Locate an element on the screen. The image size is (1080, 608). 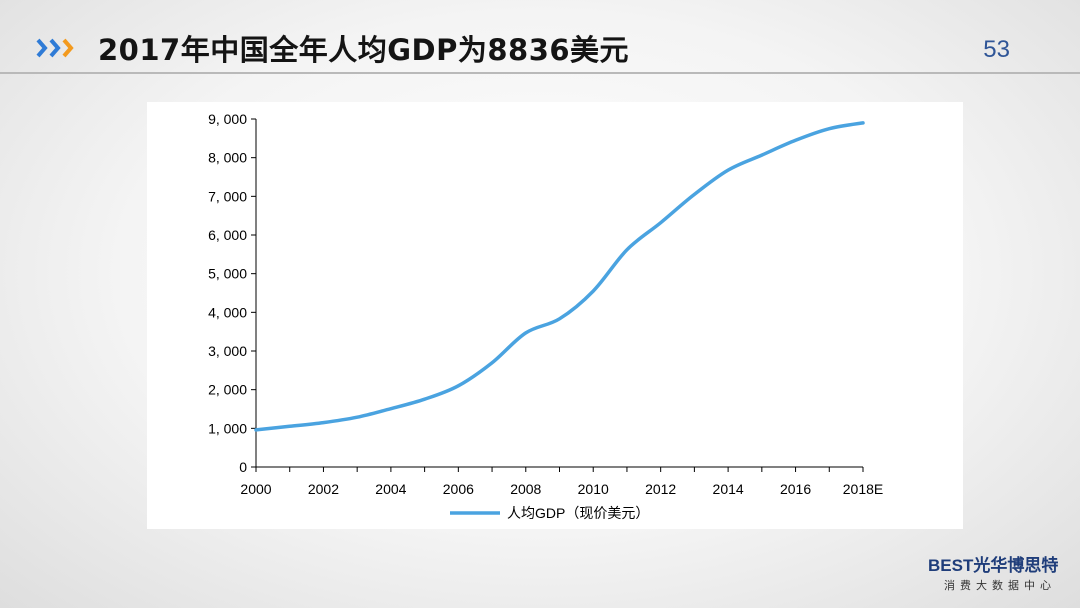
chart-legend: 人均GDP（现价美元） is located at coordinates (549, 513).